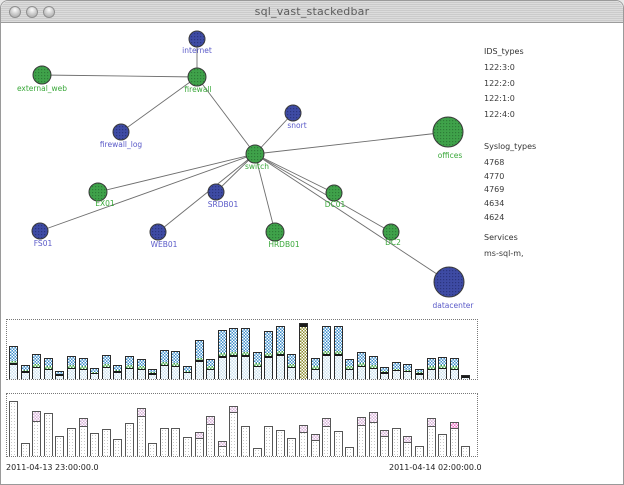  I want to click on graph-node-FS01, so click(40, 231).